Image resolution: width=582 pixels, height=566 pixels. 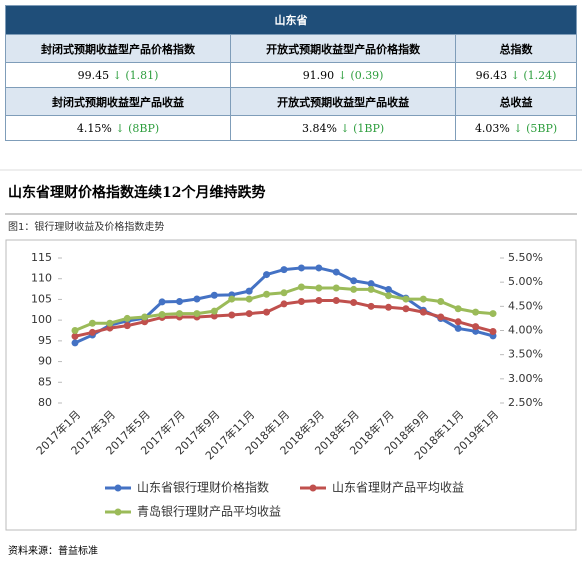 I want to click on legend-label: 山东省银行理财价格指数, so click(x=203, y=487).